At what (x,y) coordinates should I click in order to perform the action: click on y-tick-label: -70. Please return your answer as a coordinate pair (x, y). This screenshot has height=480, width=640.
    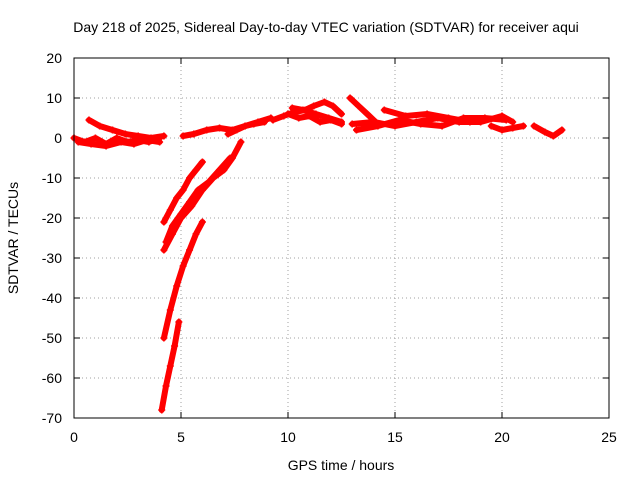
    Looking at the image, I should click on (52, 418).